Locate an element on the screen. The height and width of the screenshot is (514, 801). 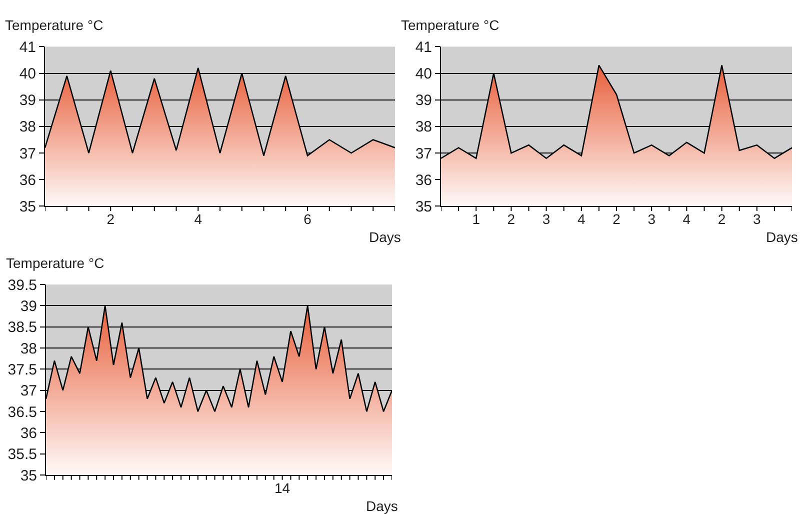
y-tick-label: 37.5 is located at coordinates (22, 369).